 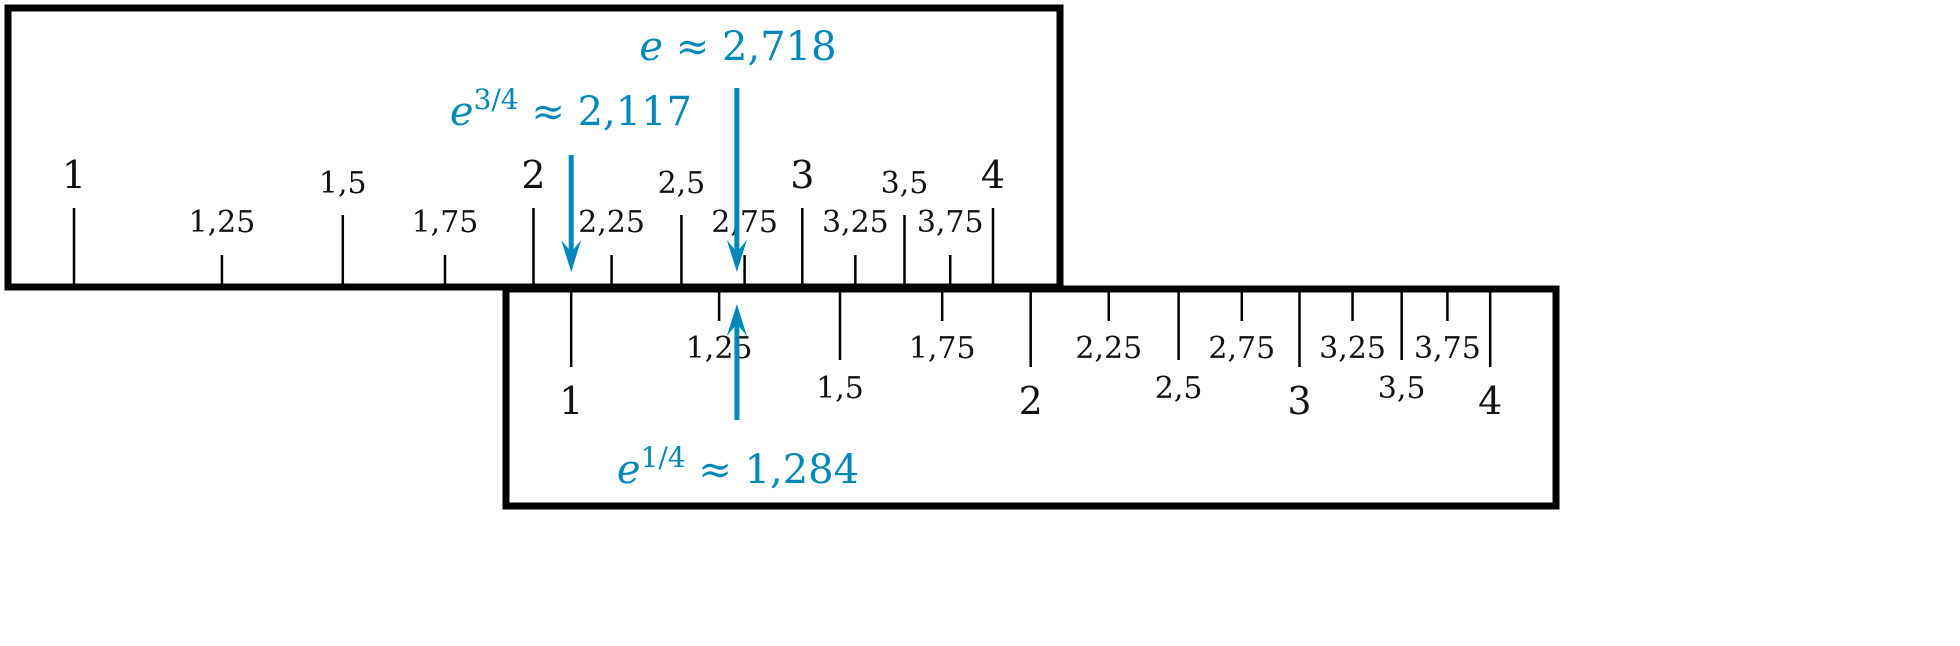 What do you see at coordinates (719, 348) in the screenshot?
I see `bottom-tick-label: 1,25` at bounding box center [719, 348].